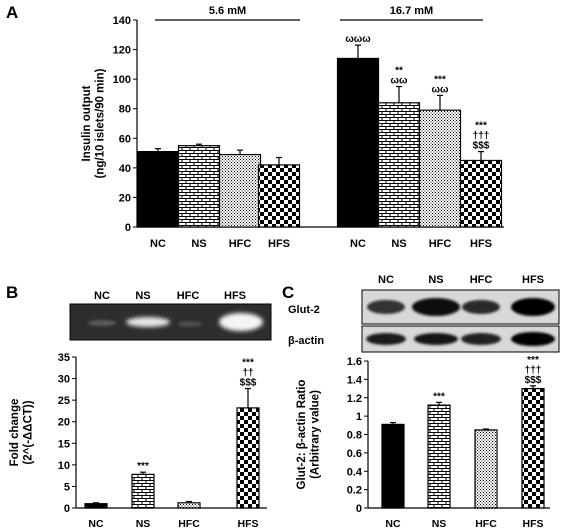 This screenshot has height=531, width=567. Describe the element at coordinates (354, 436) in the screenshot. I see `y-tick-label: 0.8` at that location.